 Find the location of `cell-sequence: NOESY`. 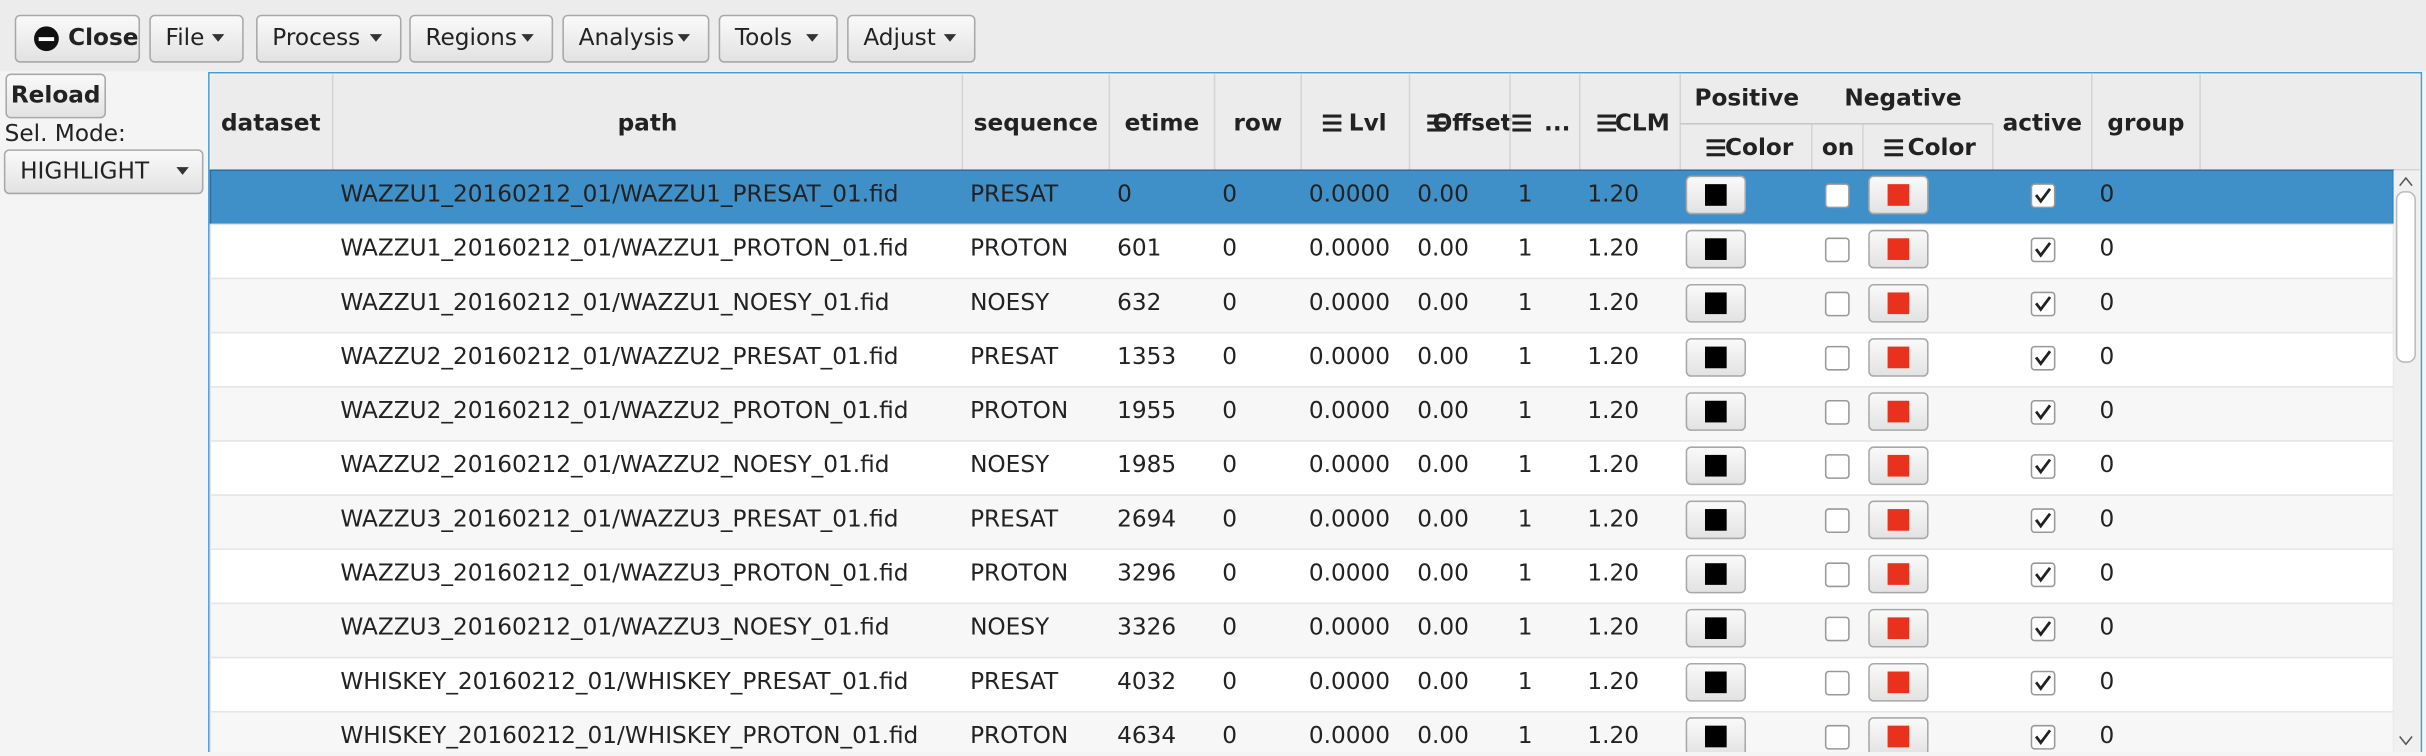

cell-sequence: NOESY is located at coordinates (1010, 627).